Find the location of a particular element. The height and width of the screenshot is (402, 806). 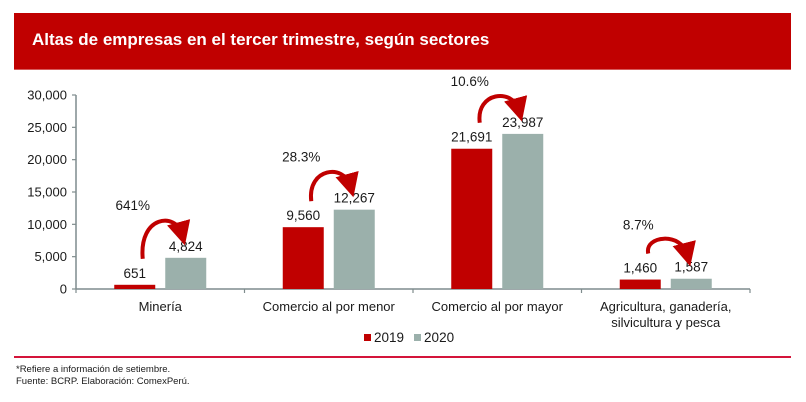

data-label-2020: 4,824 is located at coordinates (186, 246).